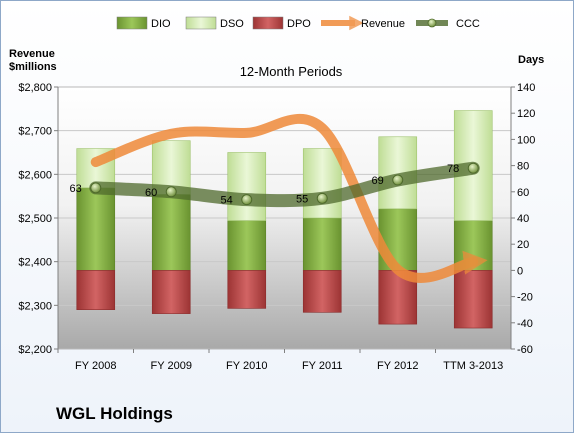 This screenshot has height=437, width=574. I want to click on legend-label-dso: DSO, so click(232, 24).